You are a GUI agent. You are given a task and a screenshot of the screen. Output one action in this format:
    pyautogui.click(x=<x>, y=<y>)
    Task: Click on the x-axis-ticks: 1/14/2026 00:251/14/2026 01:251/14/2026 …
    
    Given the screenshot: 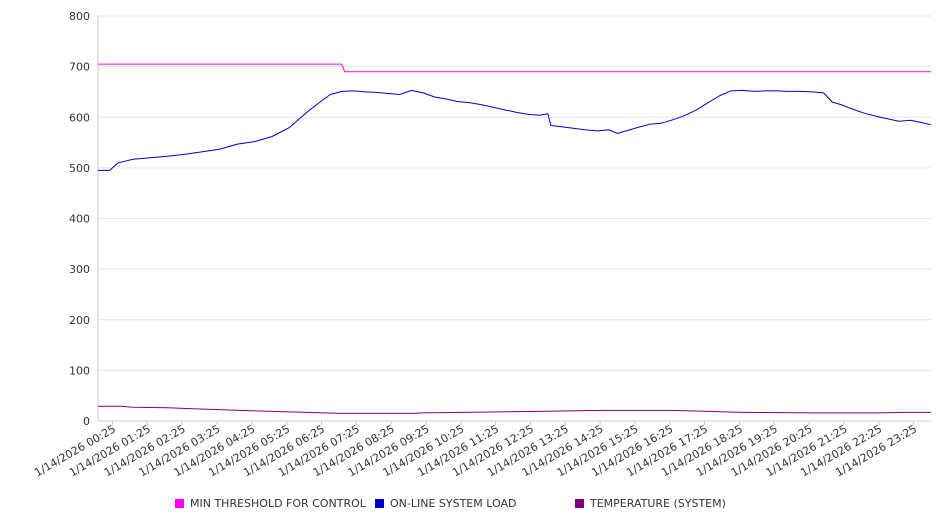 What is the action you would take?
    pyautogui.click(x=475, y=450)
    